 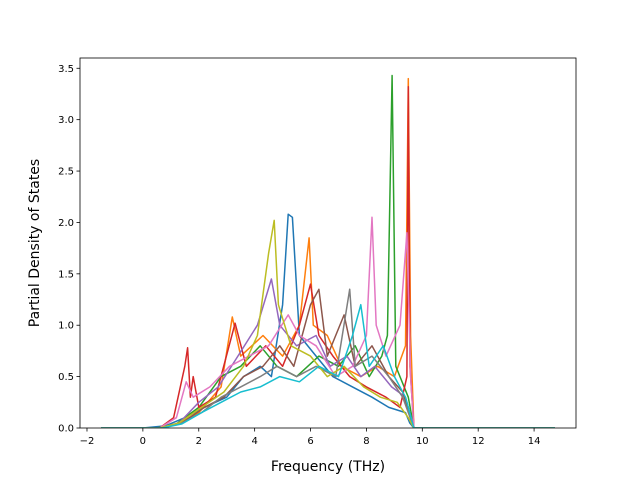 I want to click on x-tick-label: 12, so click(x=478, y=441).